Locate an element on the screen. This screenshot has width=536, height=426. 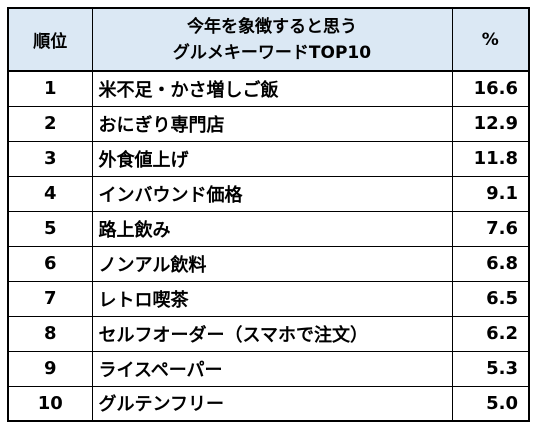
table-row: 7 レトロ喫茶 6.5 is located at coordinates (268, 298).